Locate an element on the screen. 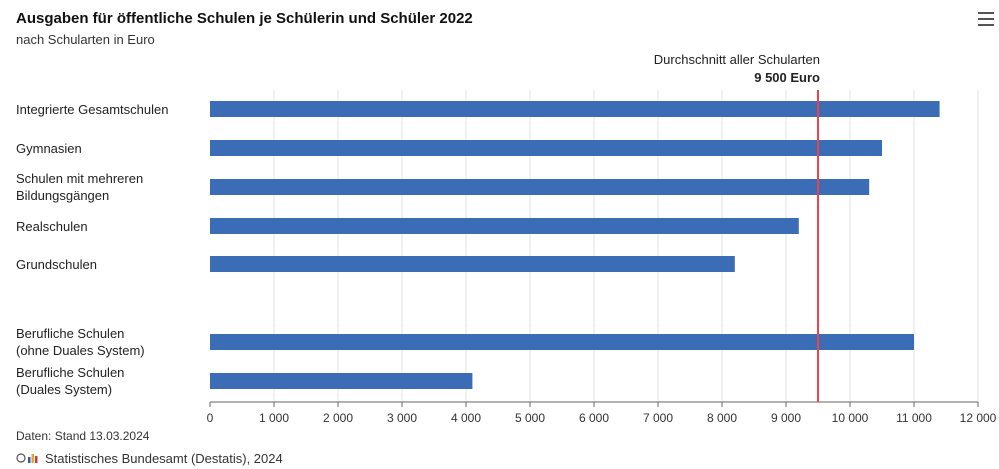 Image resolution: width=999 pixels, height=469 pixels. category-label-6: Berufliche Schulen (Duales System) is located at coordinates (111, 381).